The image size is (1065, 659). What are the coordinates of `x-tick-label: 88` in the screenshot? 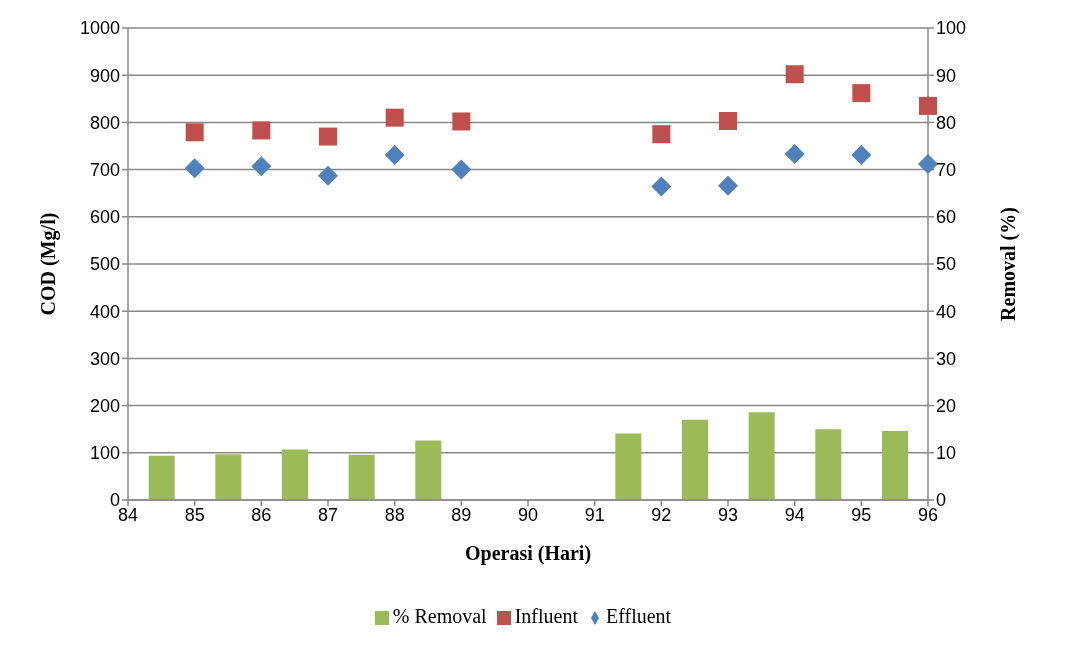 It's located at (394, 514).